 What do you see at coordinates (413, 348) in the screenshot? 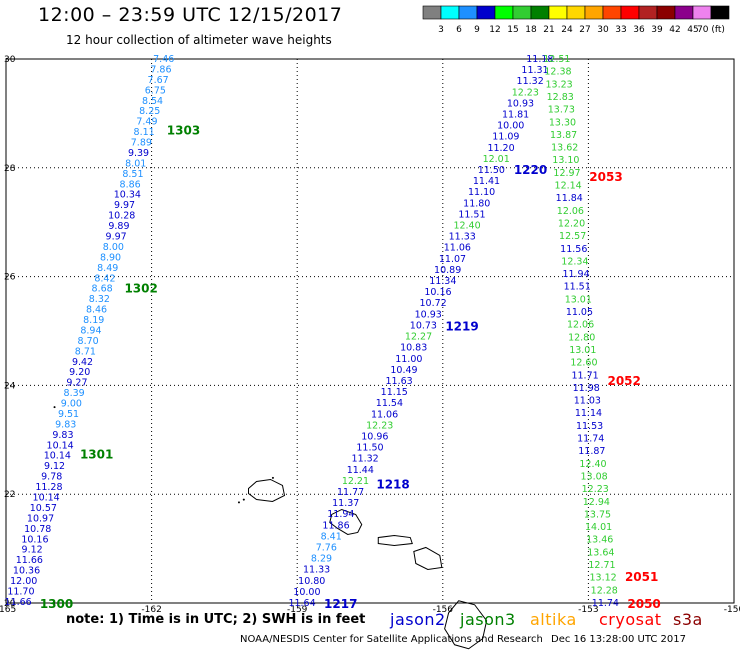
I see `wave-height-value: 10.83` at bounding box center [413, 348].